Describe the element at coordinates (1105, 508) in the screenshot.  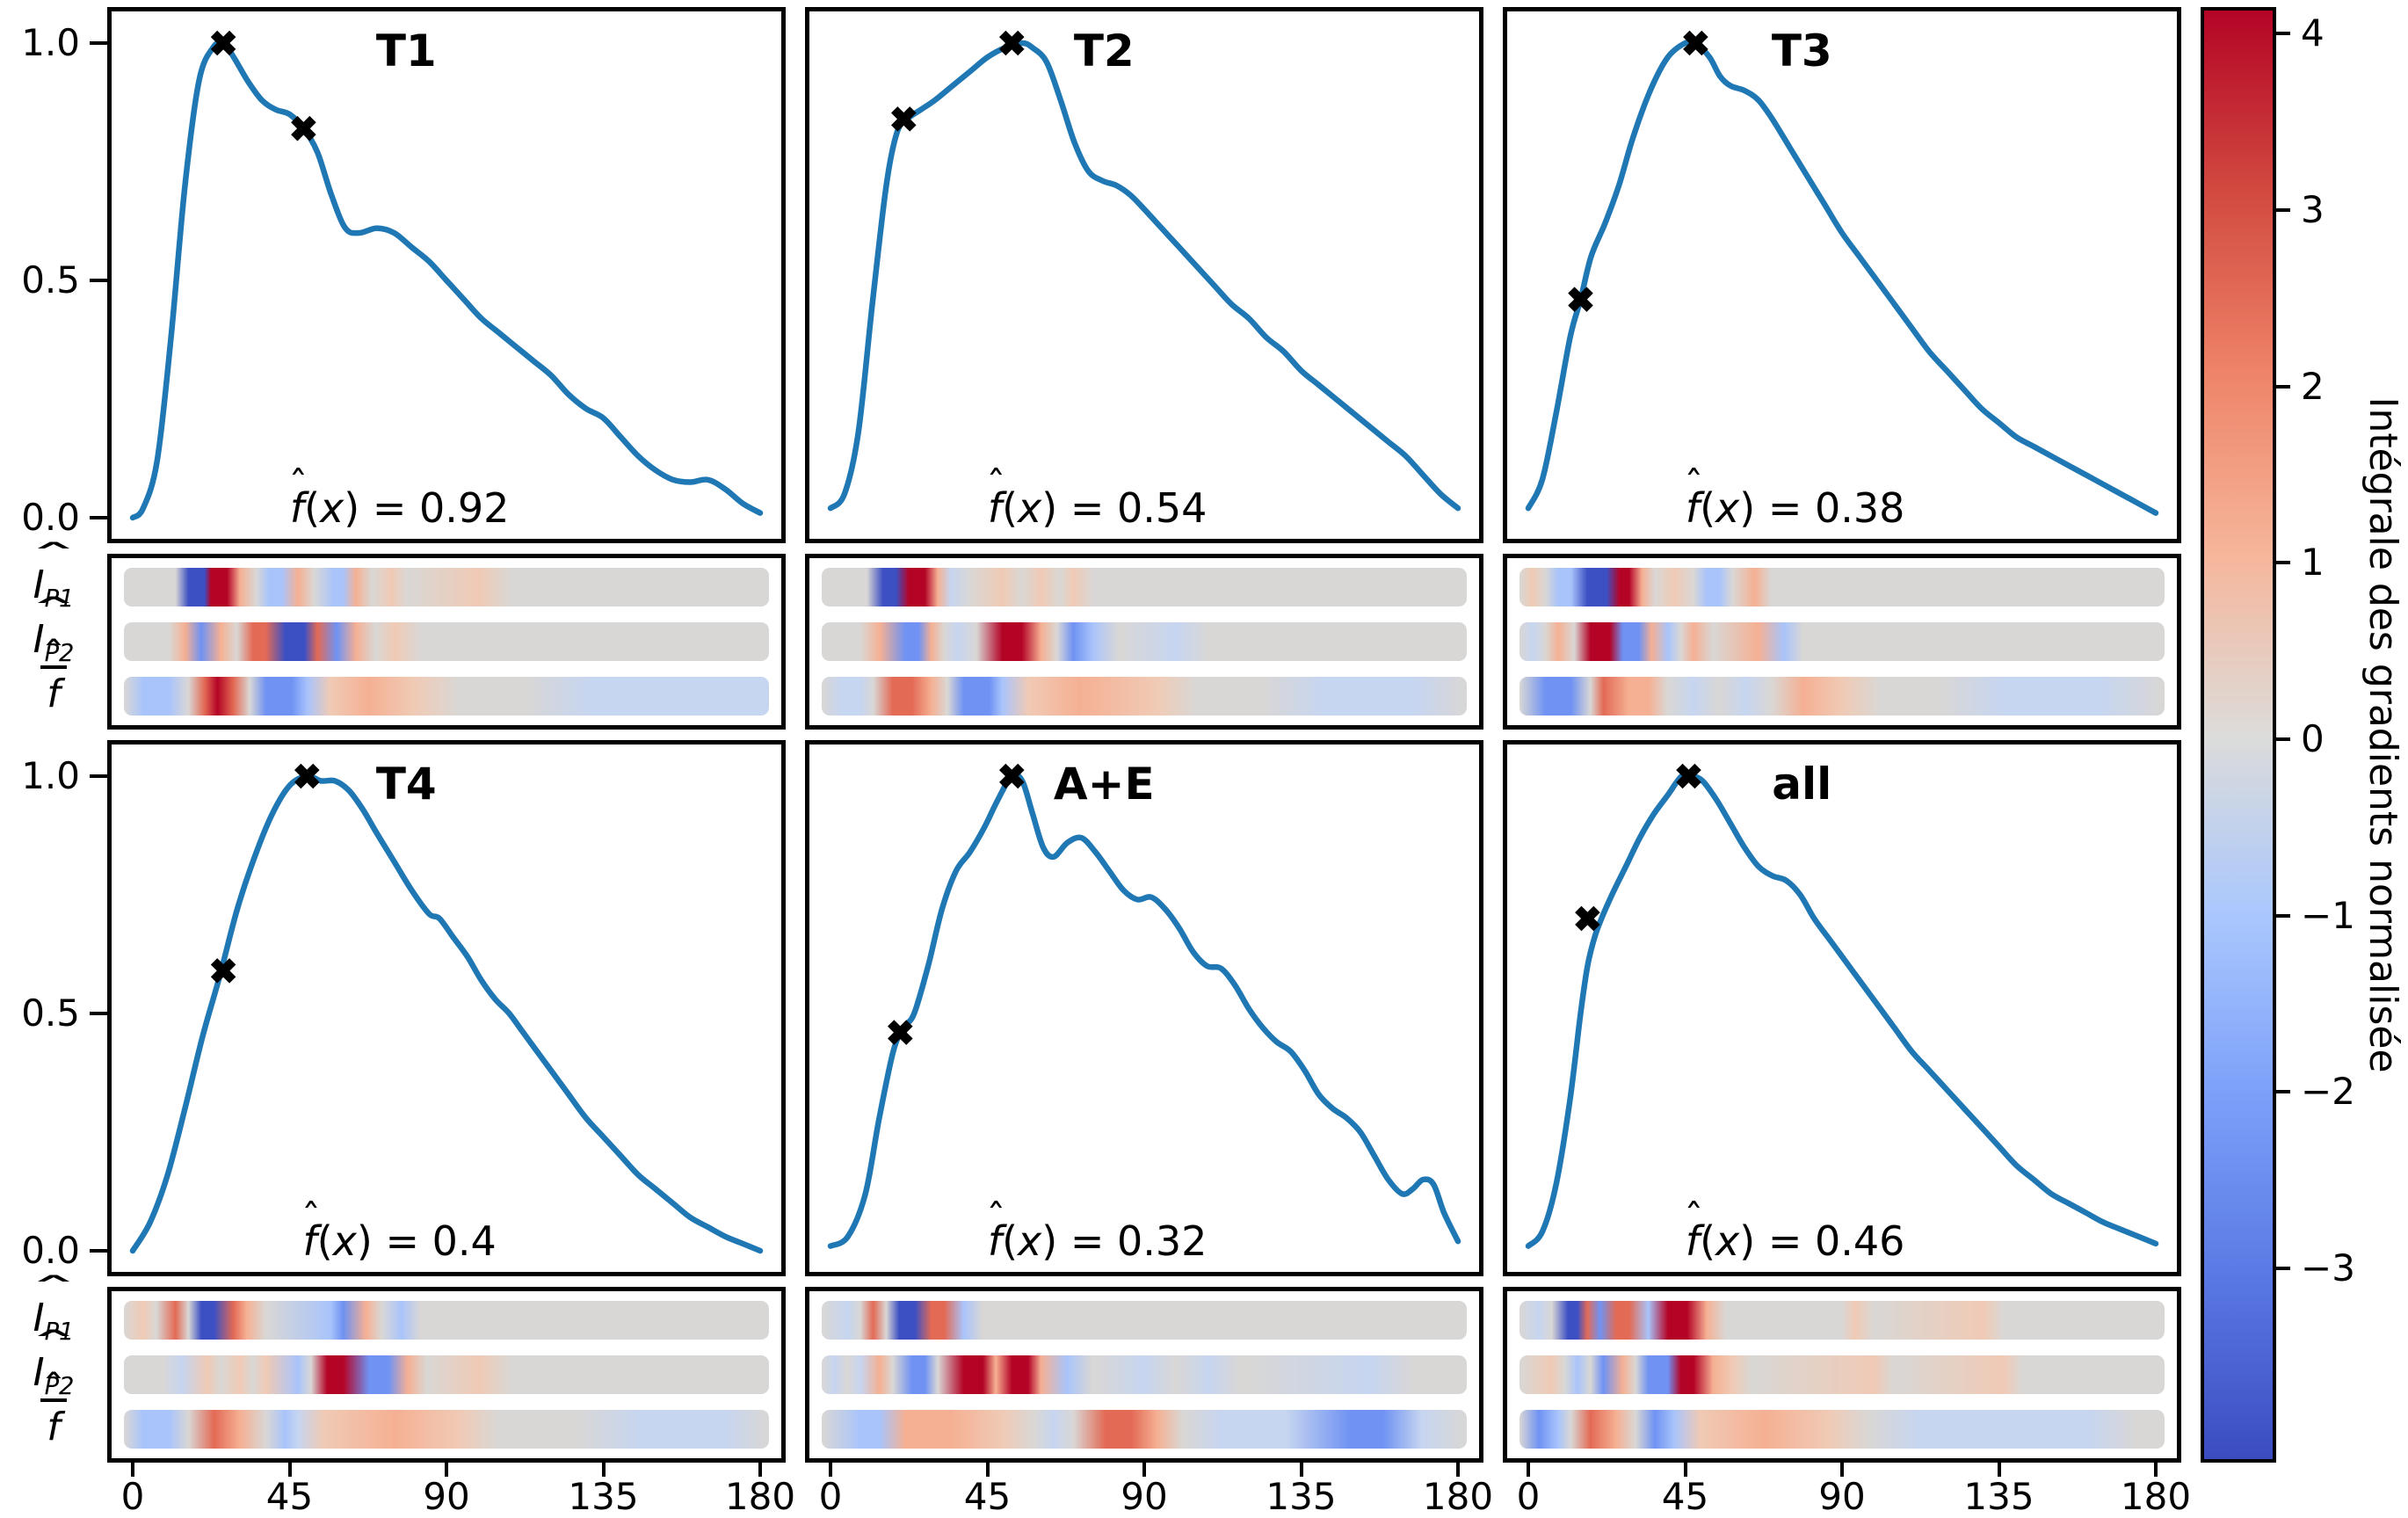
I see `fhat-equation: (x) = 0.54` at that location.